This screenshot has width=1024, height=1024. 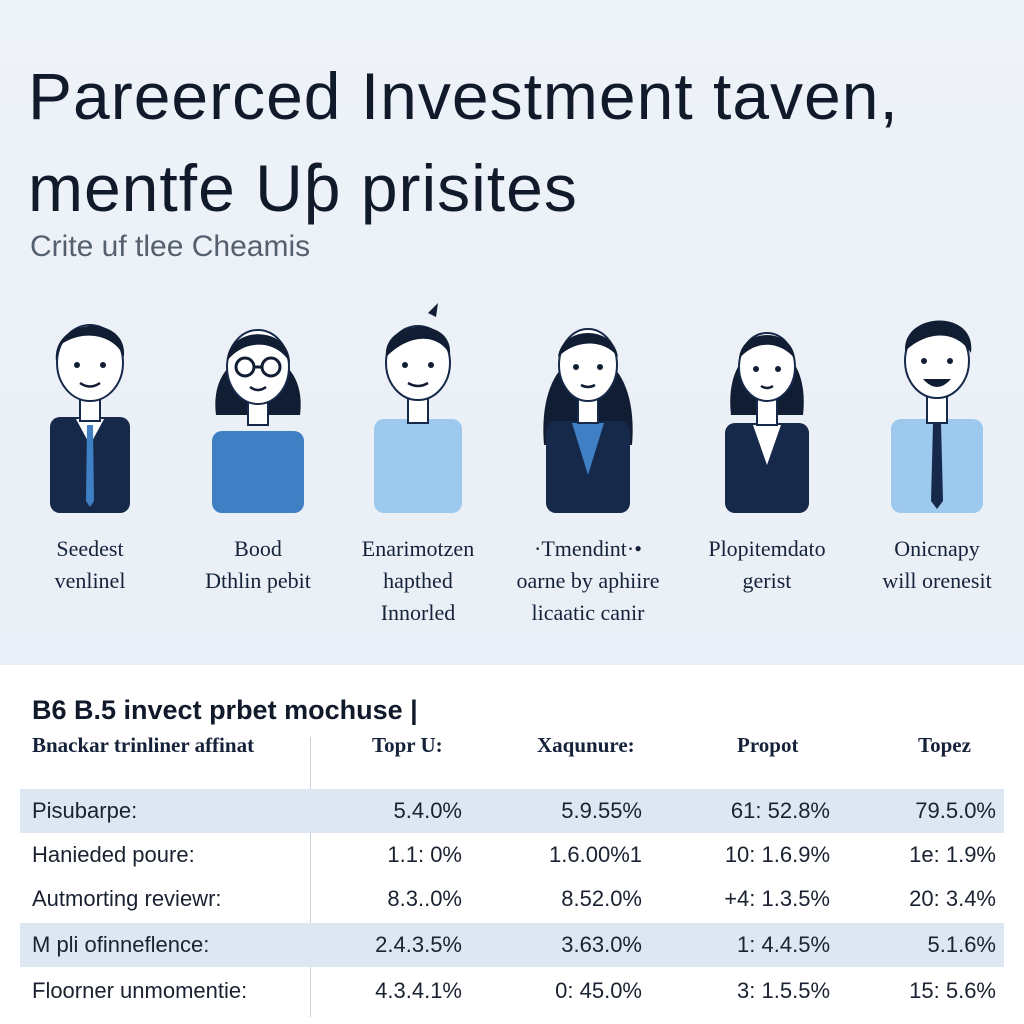 What do you see at coordinates (418, 990) in the screenshot?
I see `row-cell: 4.3.4.1%` at bounding box center [418, 990].